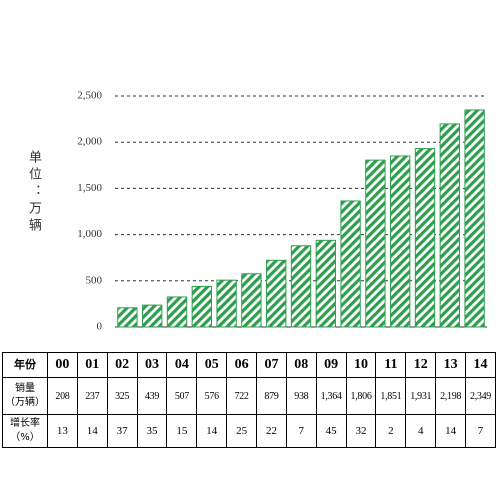  What do you see at coordinates (301, 365) in the screenshot?
I see `table-cell: 08` at bounding box center [301, 365].